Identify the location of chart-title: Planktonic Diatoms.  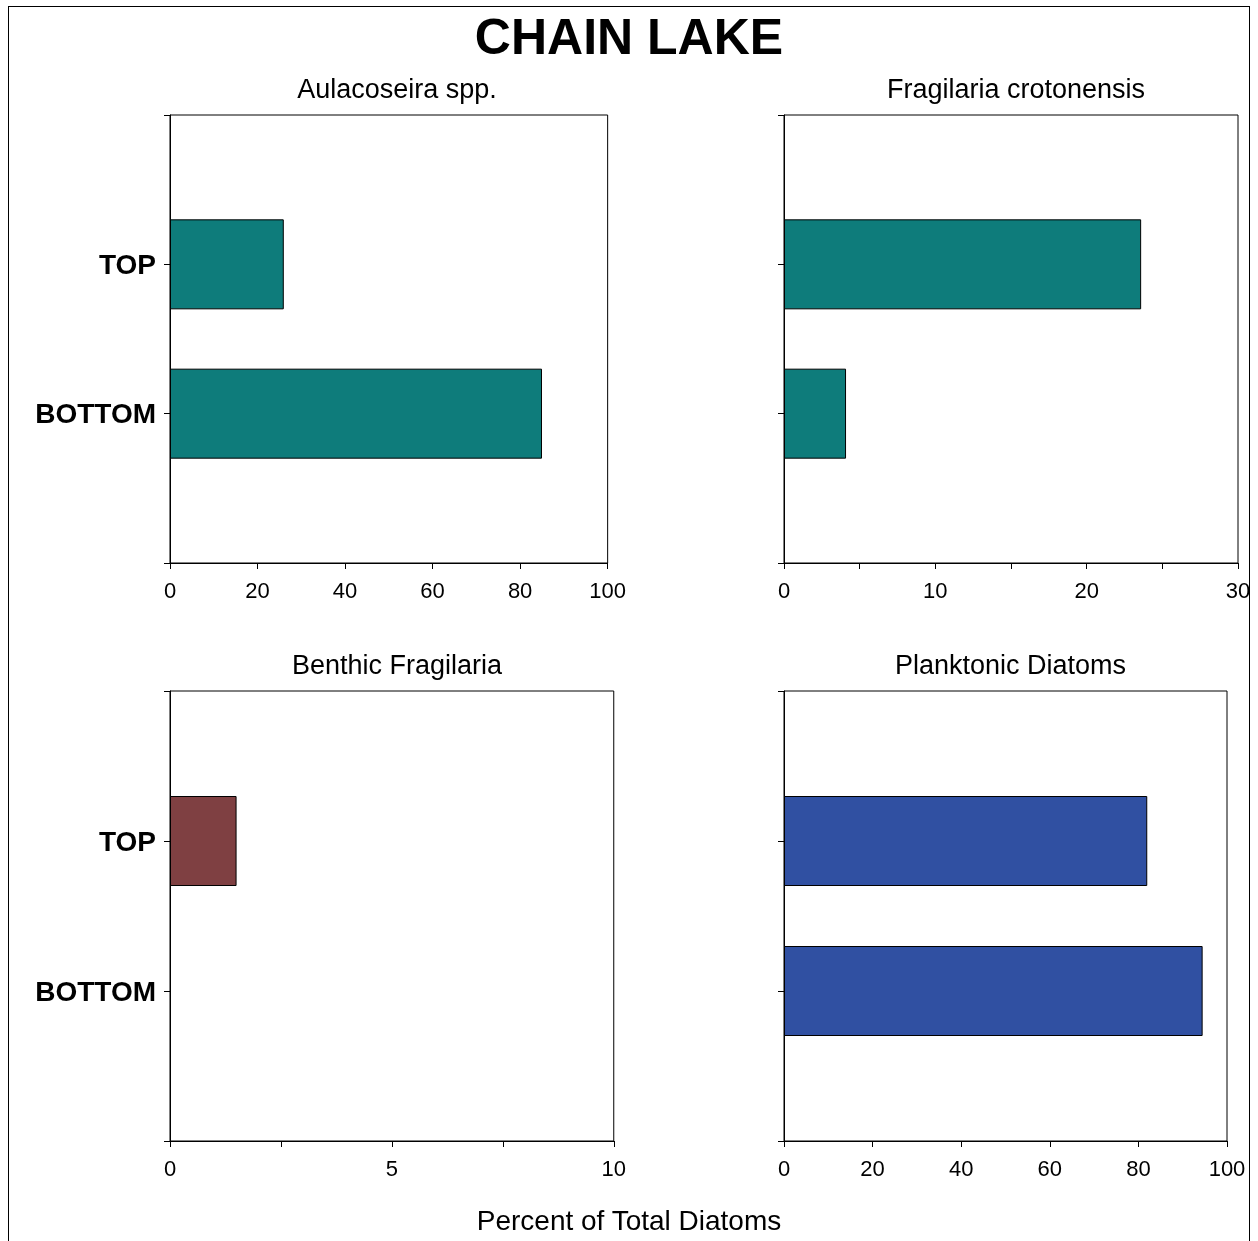
(1010, 664).